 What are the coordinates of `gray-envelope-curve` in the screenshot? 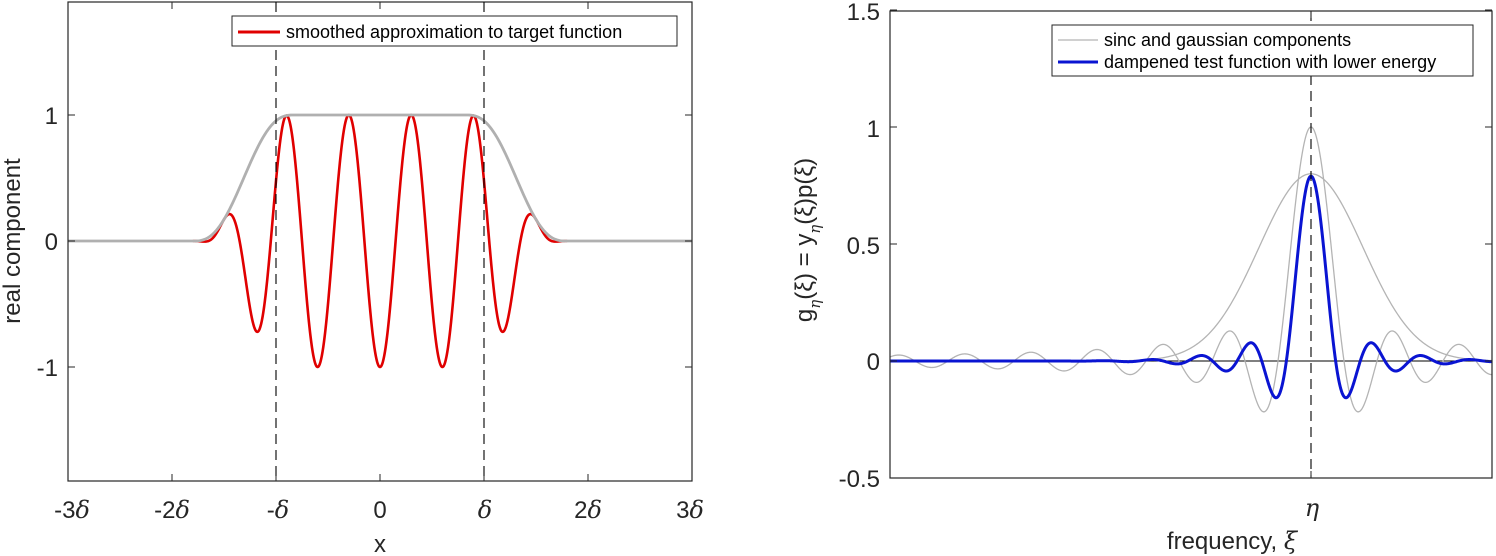 It's located at (380, 178).